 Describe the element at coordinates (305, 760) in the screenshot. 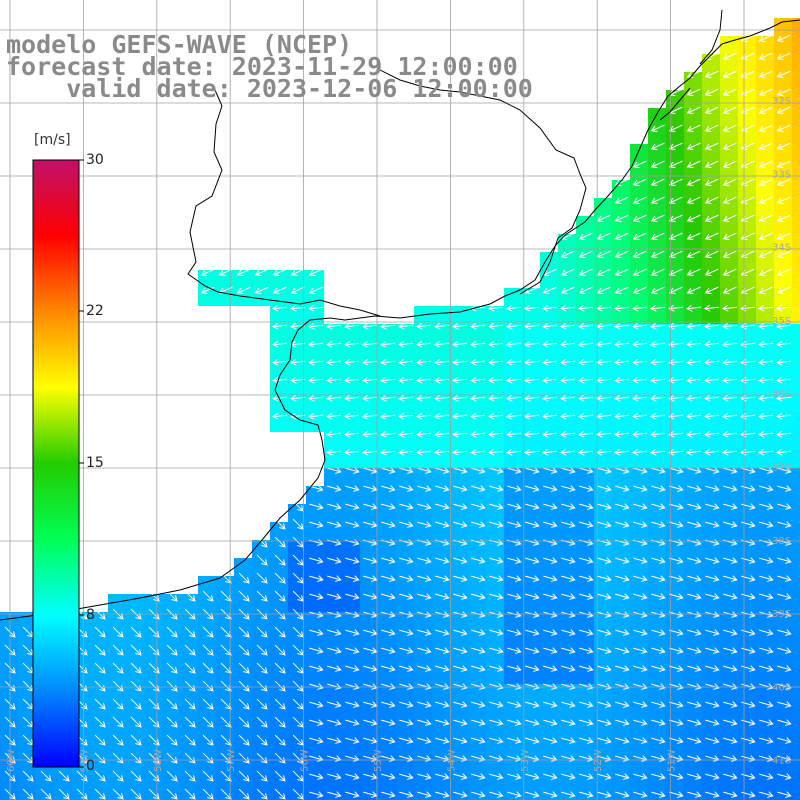

I see `lon-label: 56W` at that location.